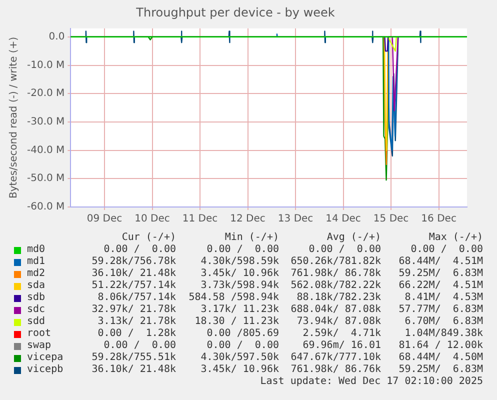  What do you see at coordinates (335, 261) in the screenshot?
I see `text: 650.26k/781.82k` at bounding box center [335, 261].